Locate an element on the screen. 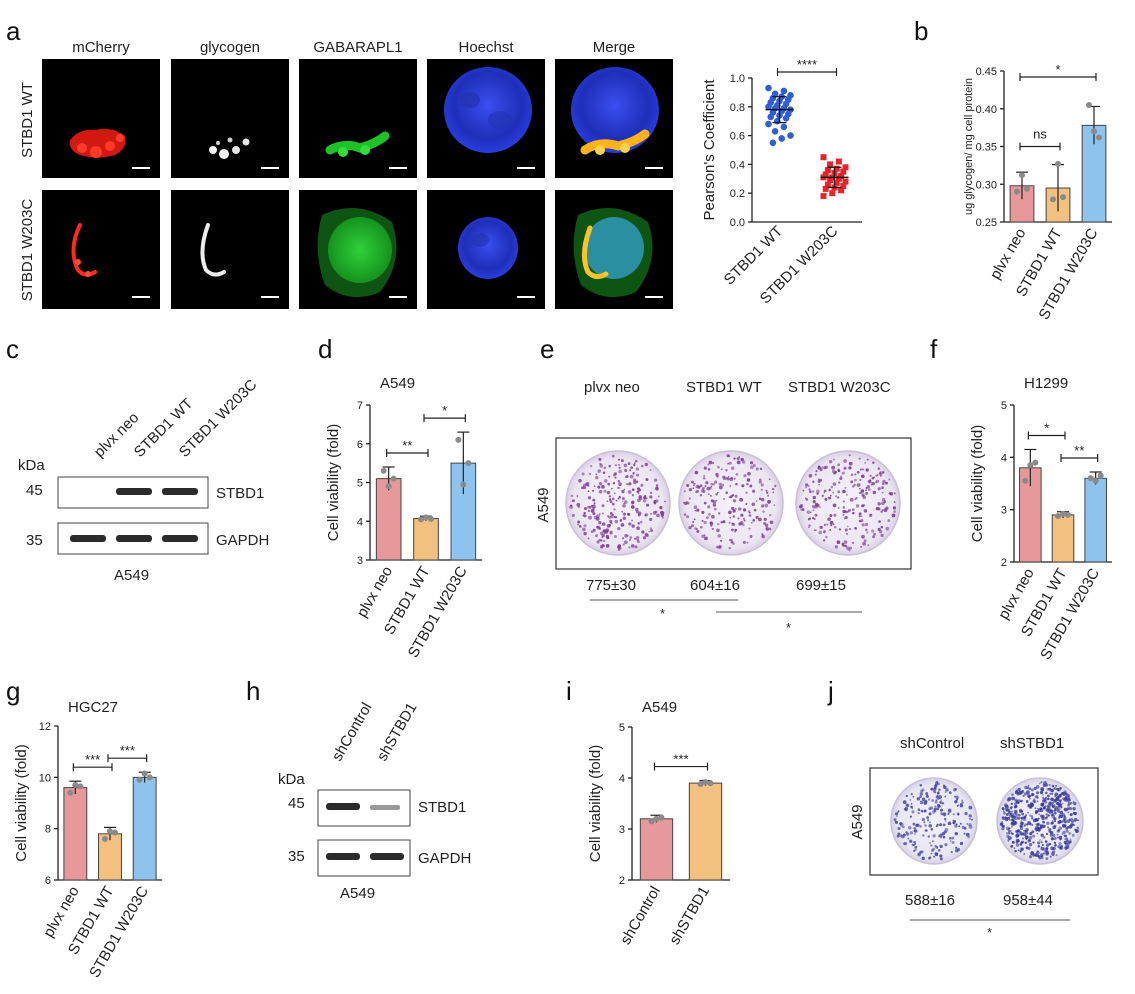 The width and height of the screenshot is (1135, 994). colony-count: 699±15 is located at coordinates (821, 585).